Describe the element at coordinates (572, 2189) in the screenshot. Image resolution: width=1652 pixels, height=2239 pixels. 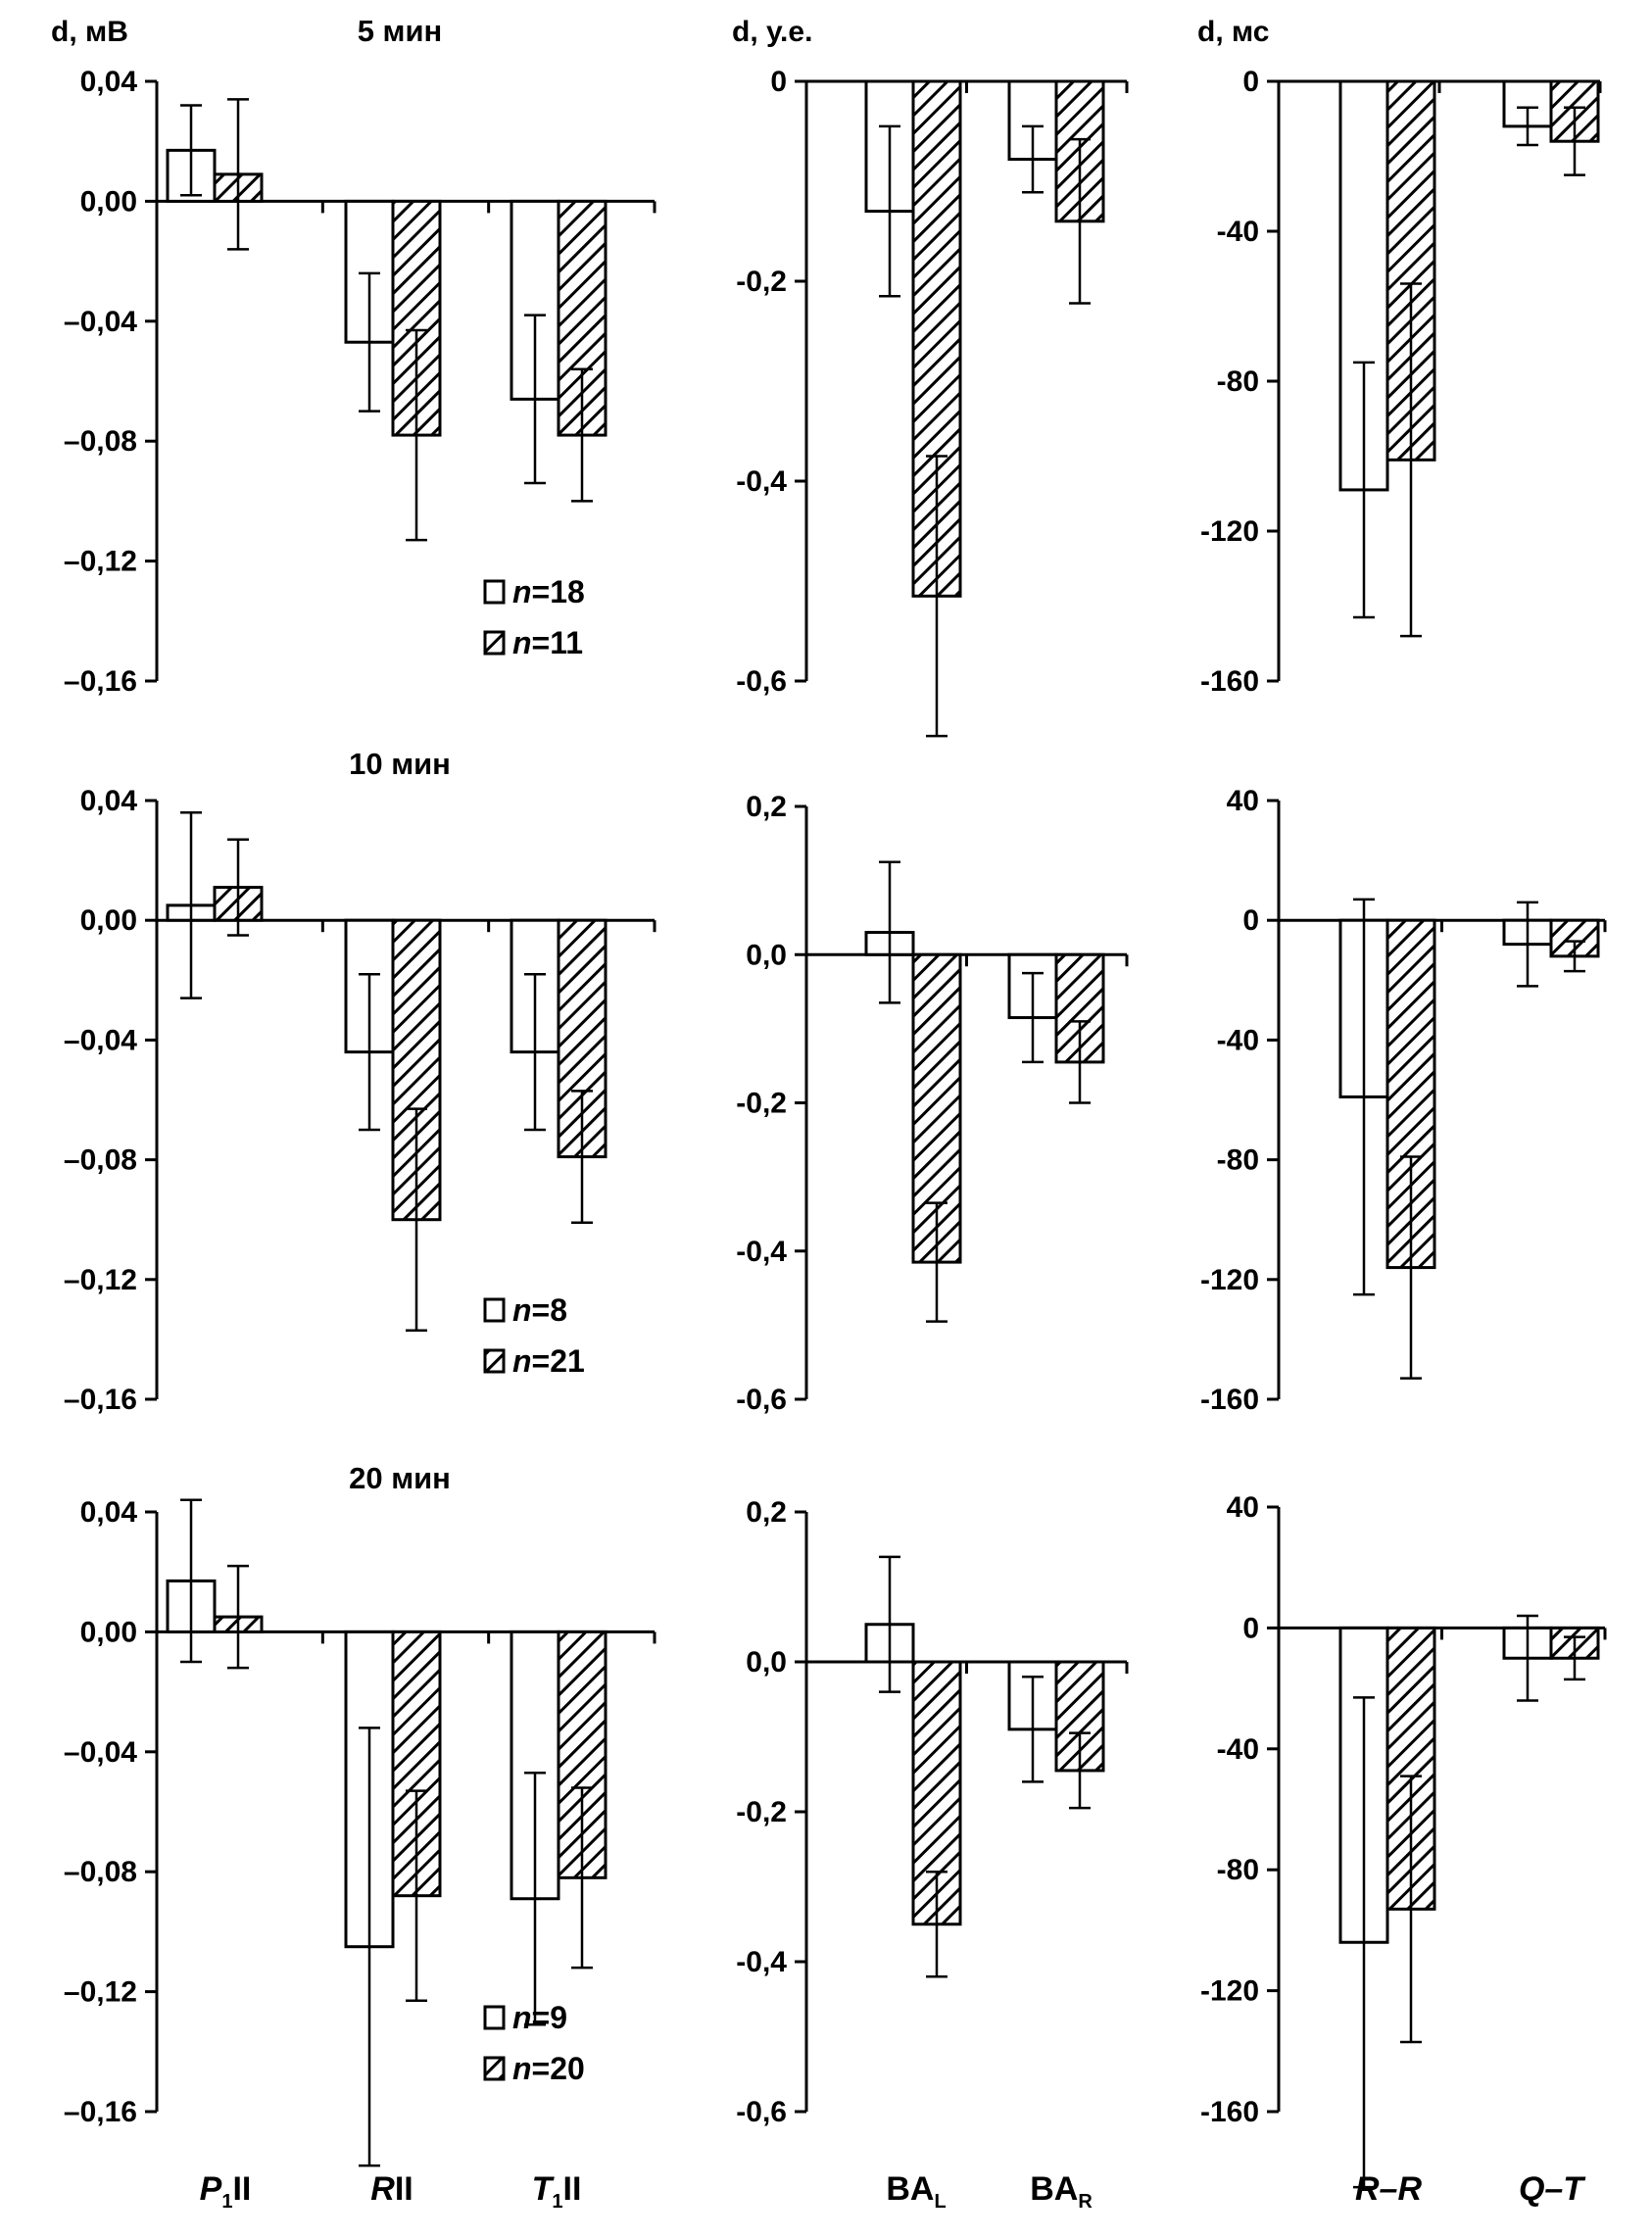
I see `cat-t1-suffix: II` at that location.